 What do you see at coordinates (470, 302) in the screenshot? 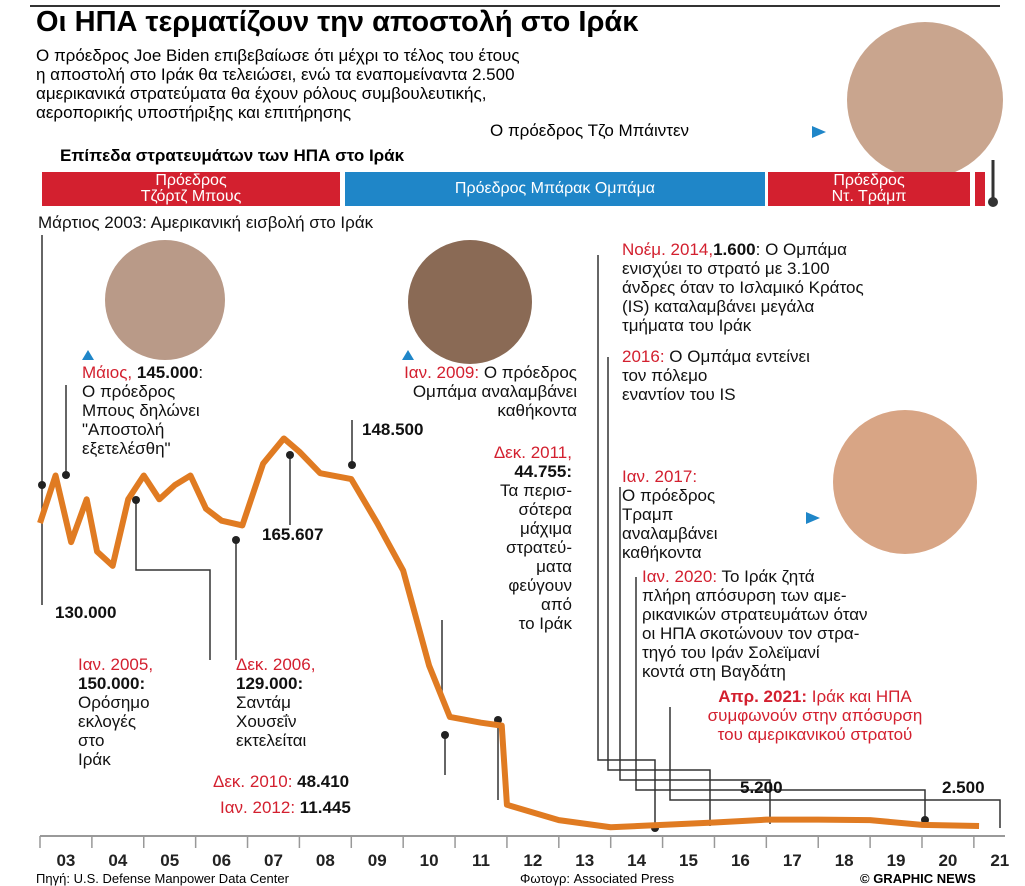
I see `obama-photo` at bounding box center [470, 302].